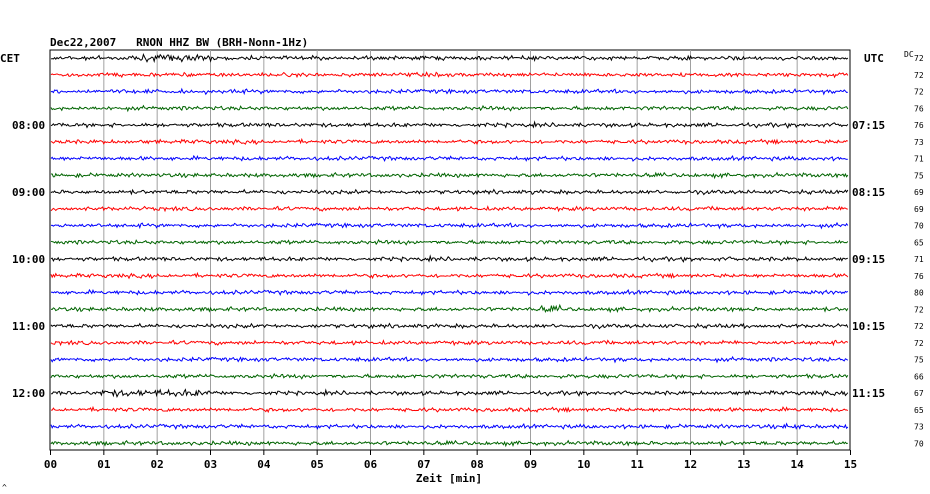  I want to click on left-hour-labels: 08:00 09:00 10:00 11:00 12:00, so click(28, 259).